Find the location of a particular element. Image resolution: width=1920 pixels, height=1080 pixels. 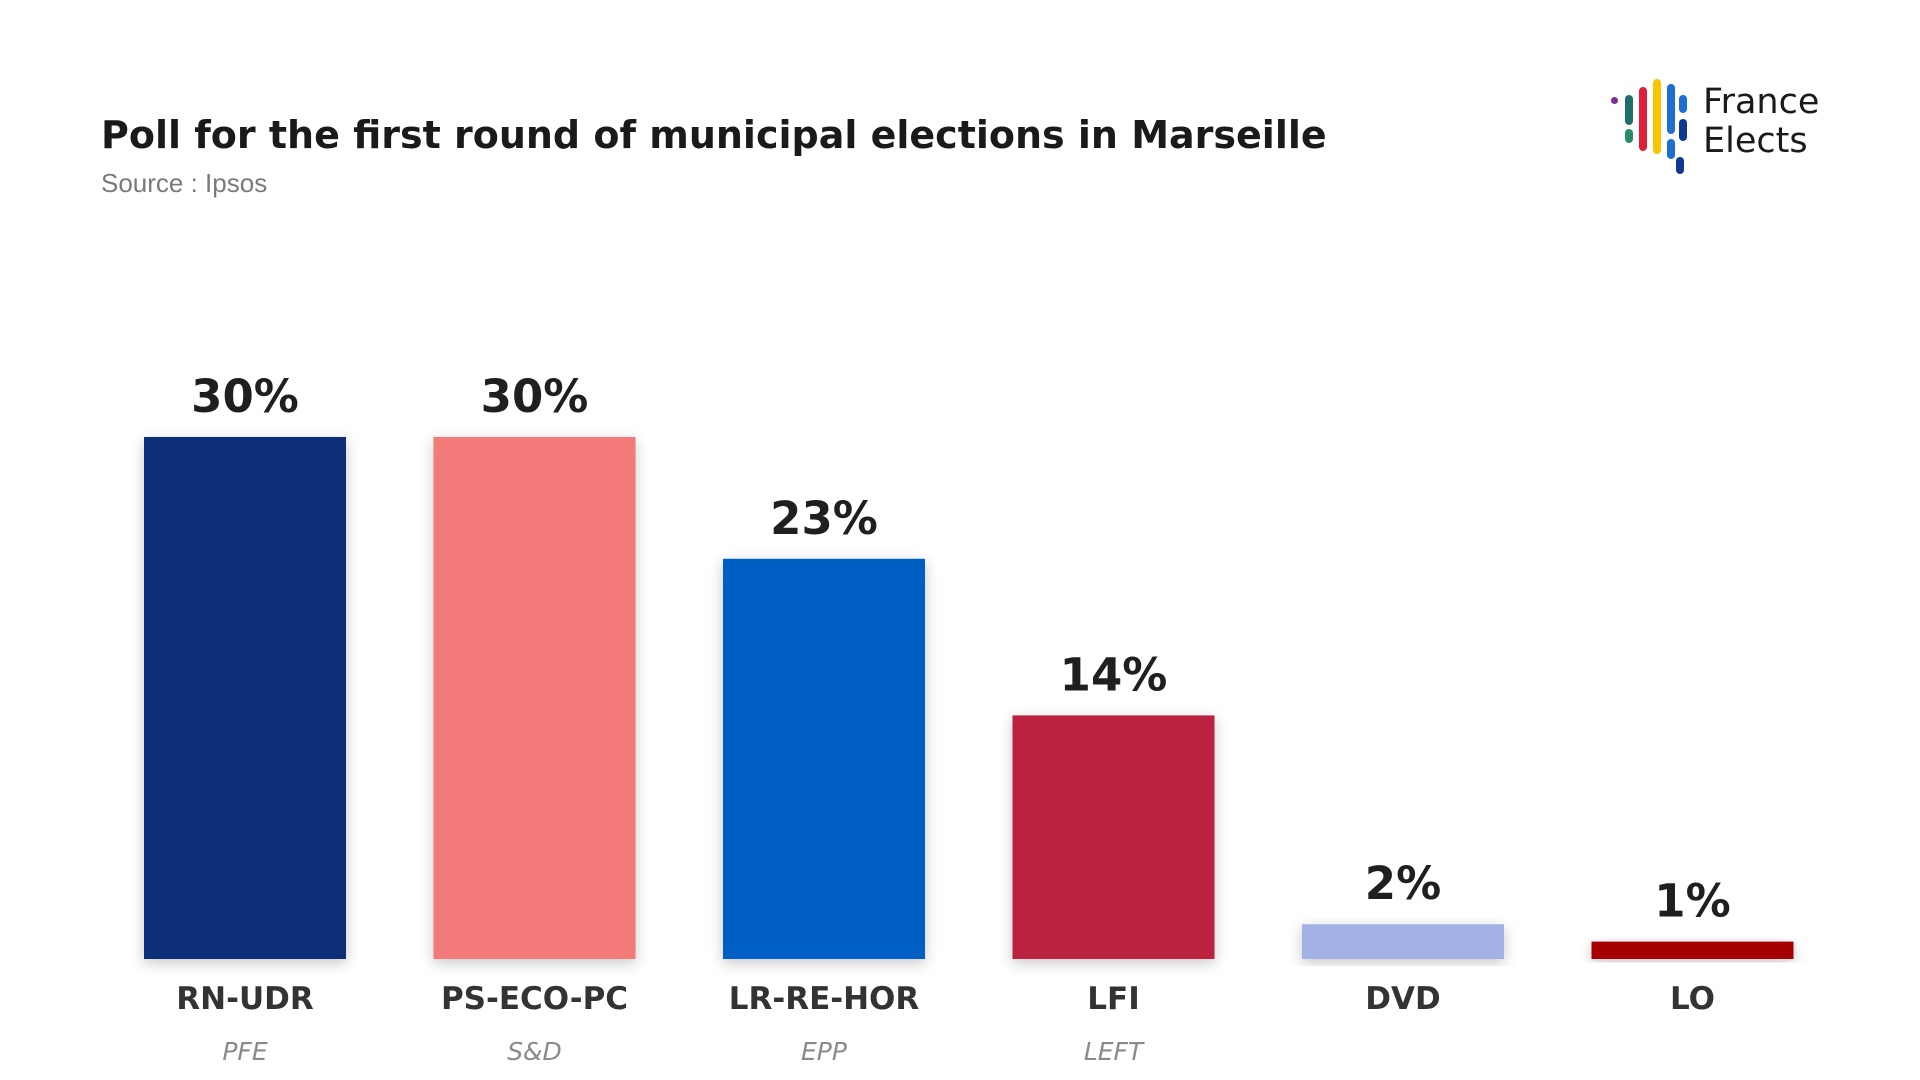

group-label: EPP is located at coordinates (824, 1051).